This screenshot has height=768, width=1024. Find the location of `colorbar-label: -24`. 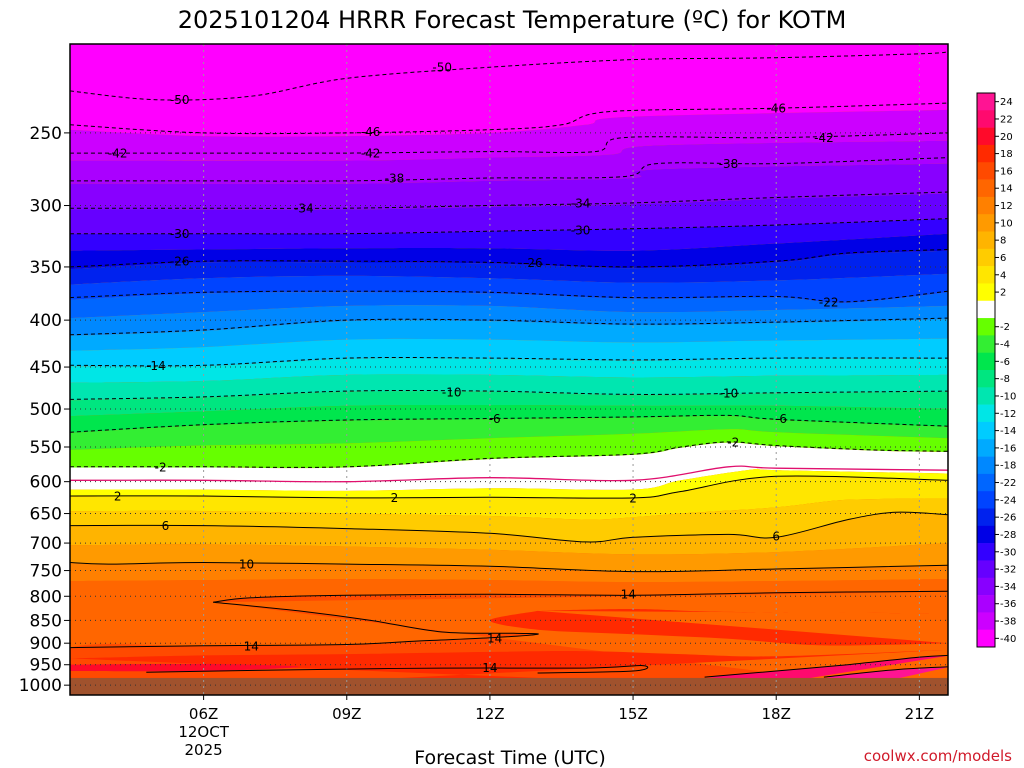

colorbar-label: -24 is located at coordinates (1008, 500).